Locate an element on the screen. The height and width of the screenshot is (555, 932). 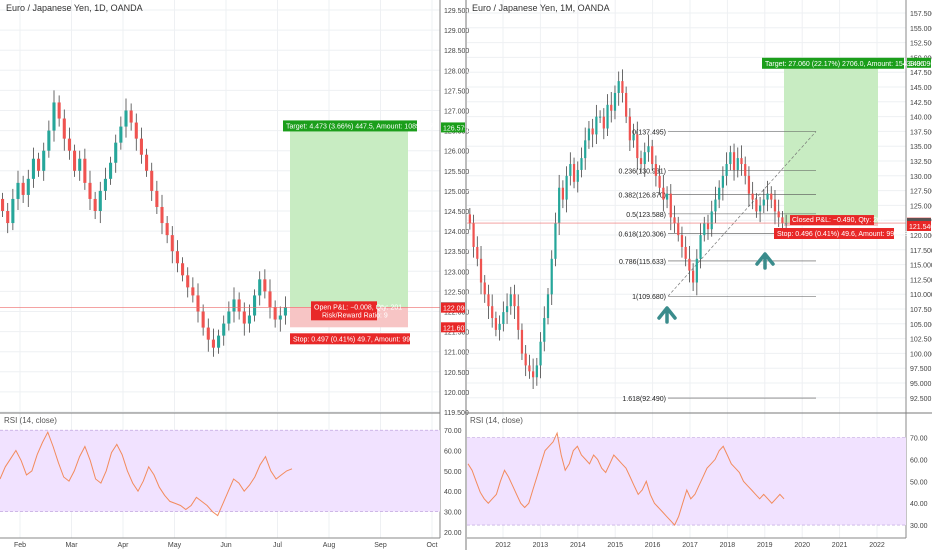
y-tick-label: 130.000 is located at coordinates (921, 177).